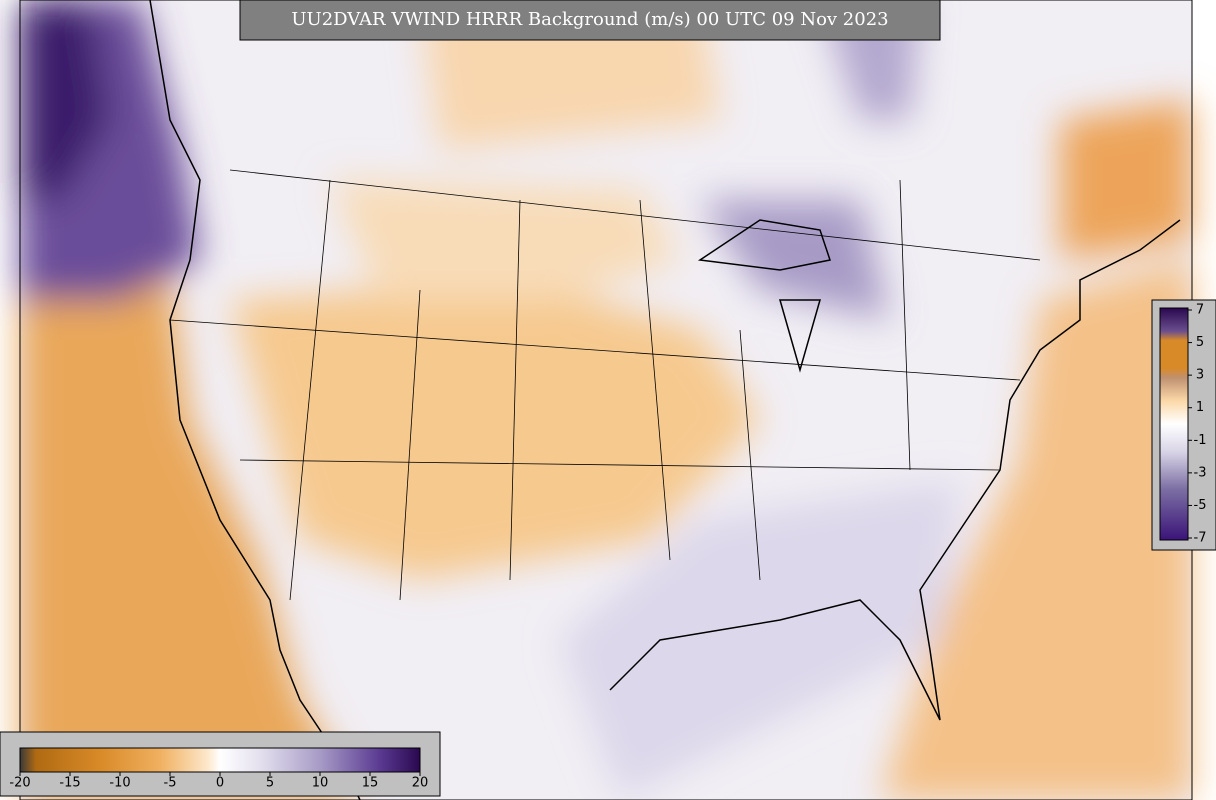 The width and height of the screenshot is (1216, 800). What do you see at coordinates (420, 783) in the screenshot?
I see `tick-label: 20` at bounding box center [420, 783].